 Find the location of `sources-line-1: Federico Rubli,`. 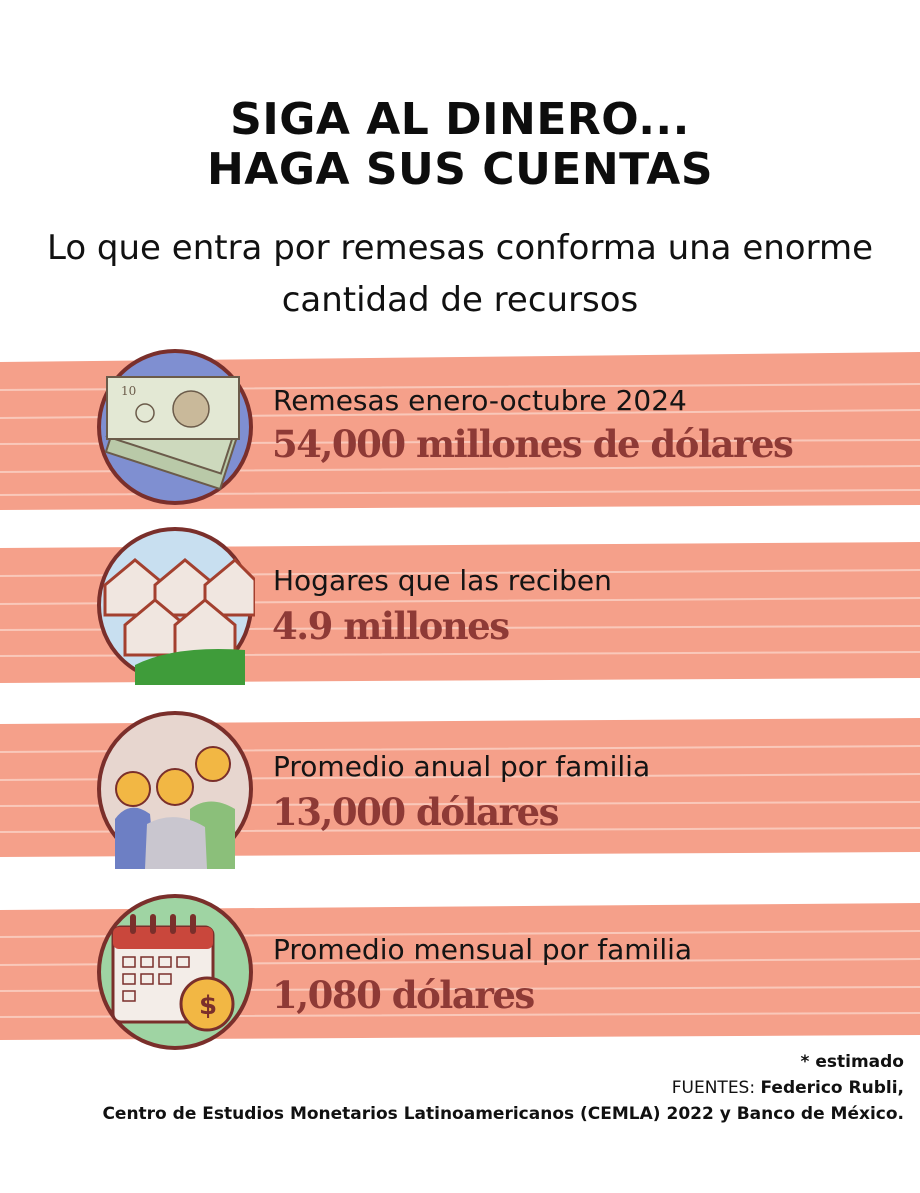

sources-line-1: Federico Rubli, is located at coordinates (832, 1088).